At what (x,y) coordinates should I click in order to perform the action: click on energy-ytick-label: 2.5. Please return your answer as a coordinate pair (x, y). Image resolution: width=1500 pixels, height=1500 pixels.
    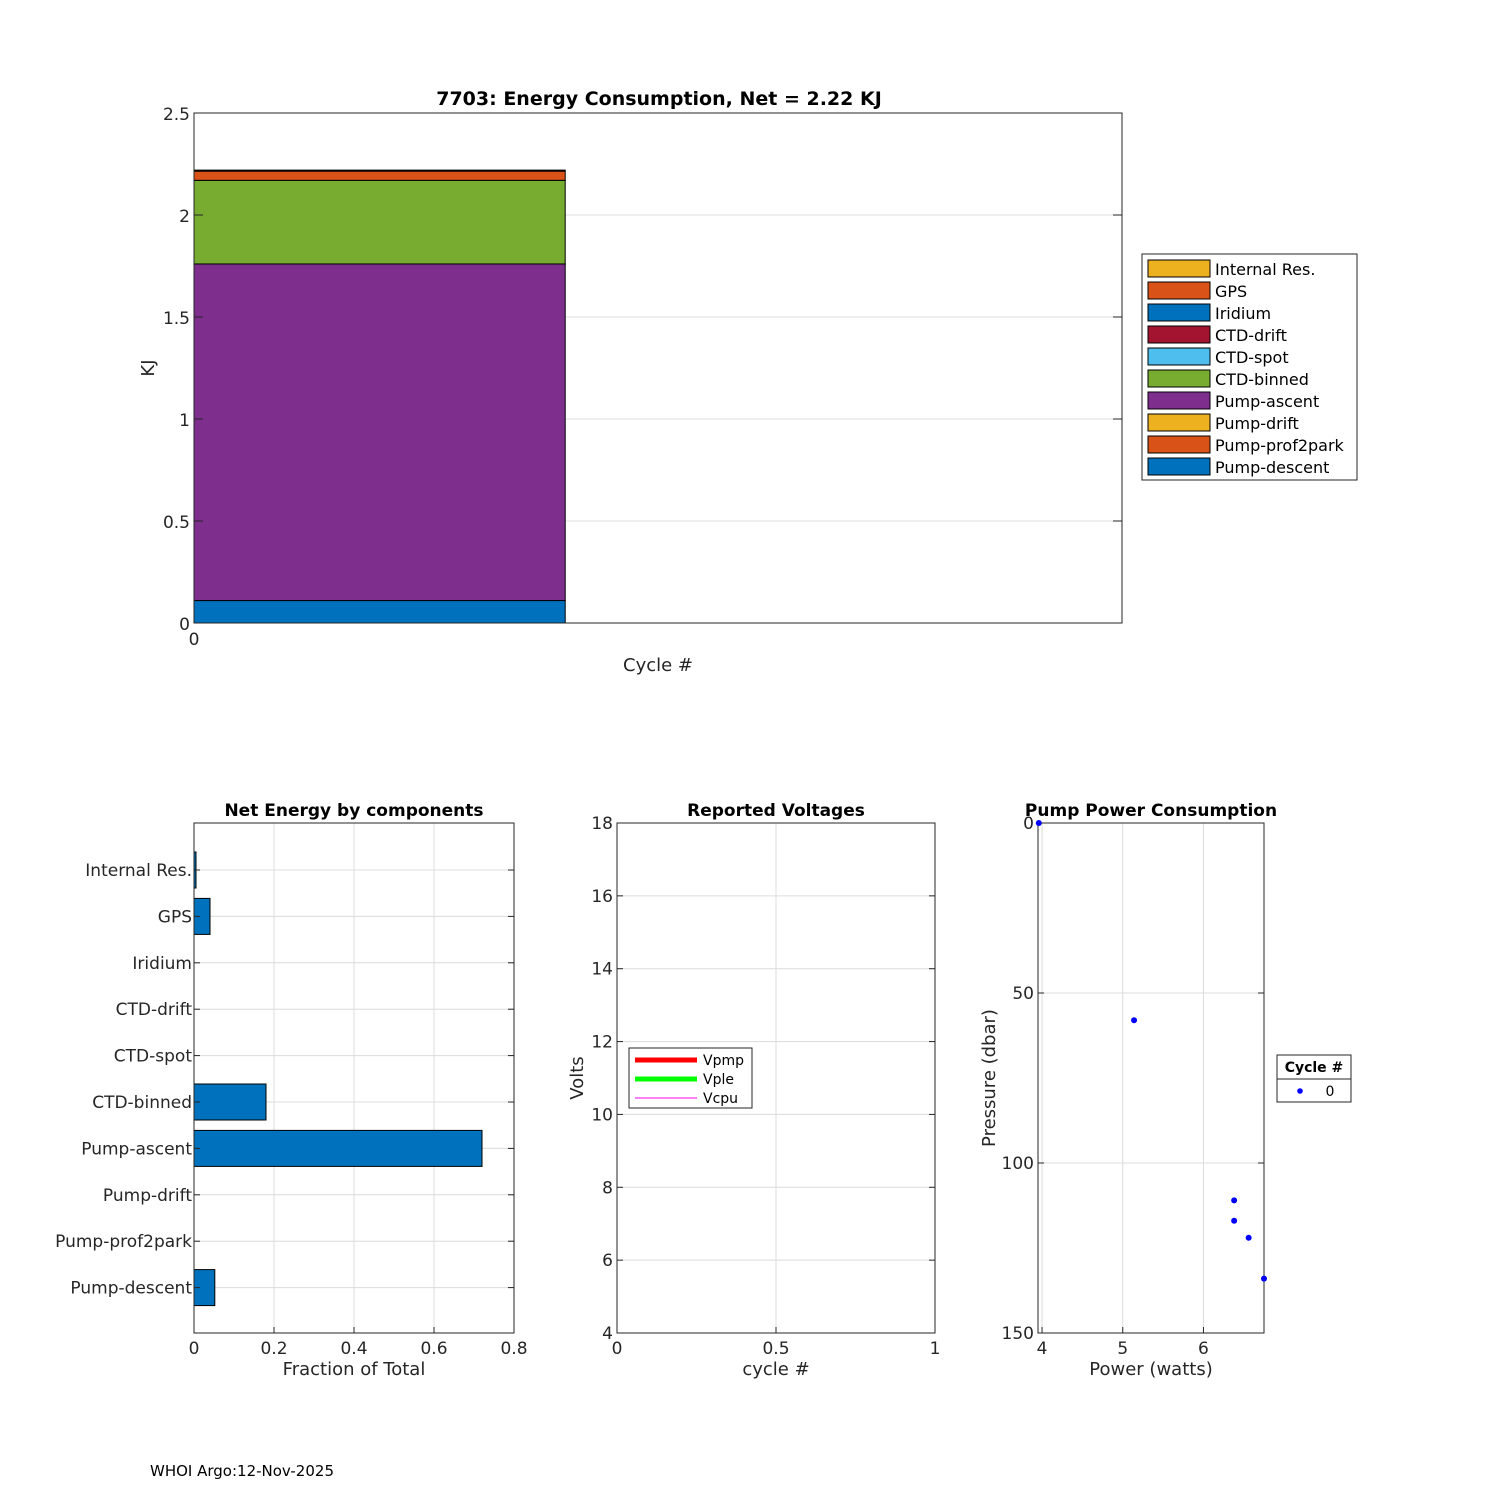
    Looking at the image, I should click on (176, 115).